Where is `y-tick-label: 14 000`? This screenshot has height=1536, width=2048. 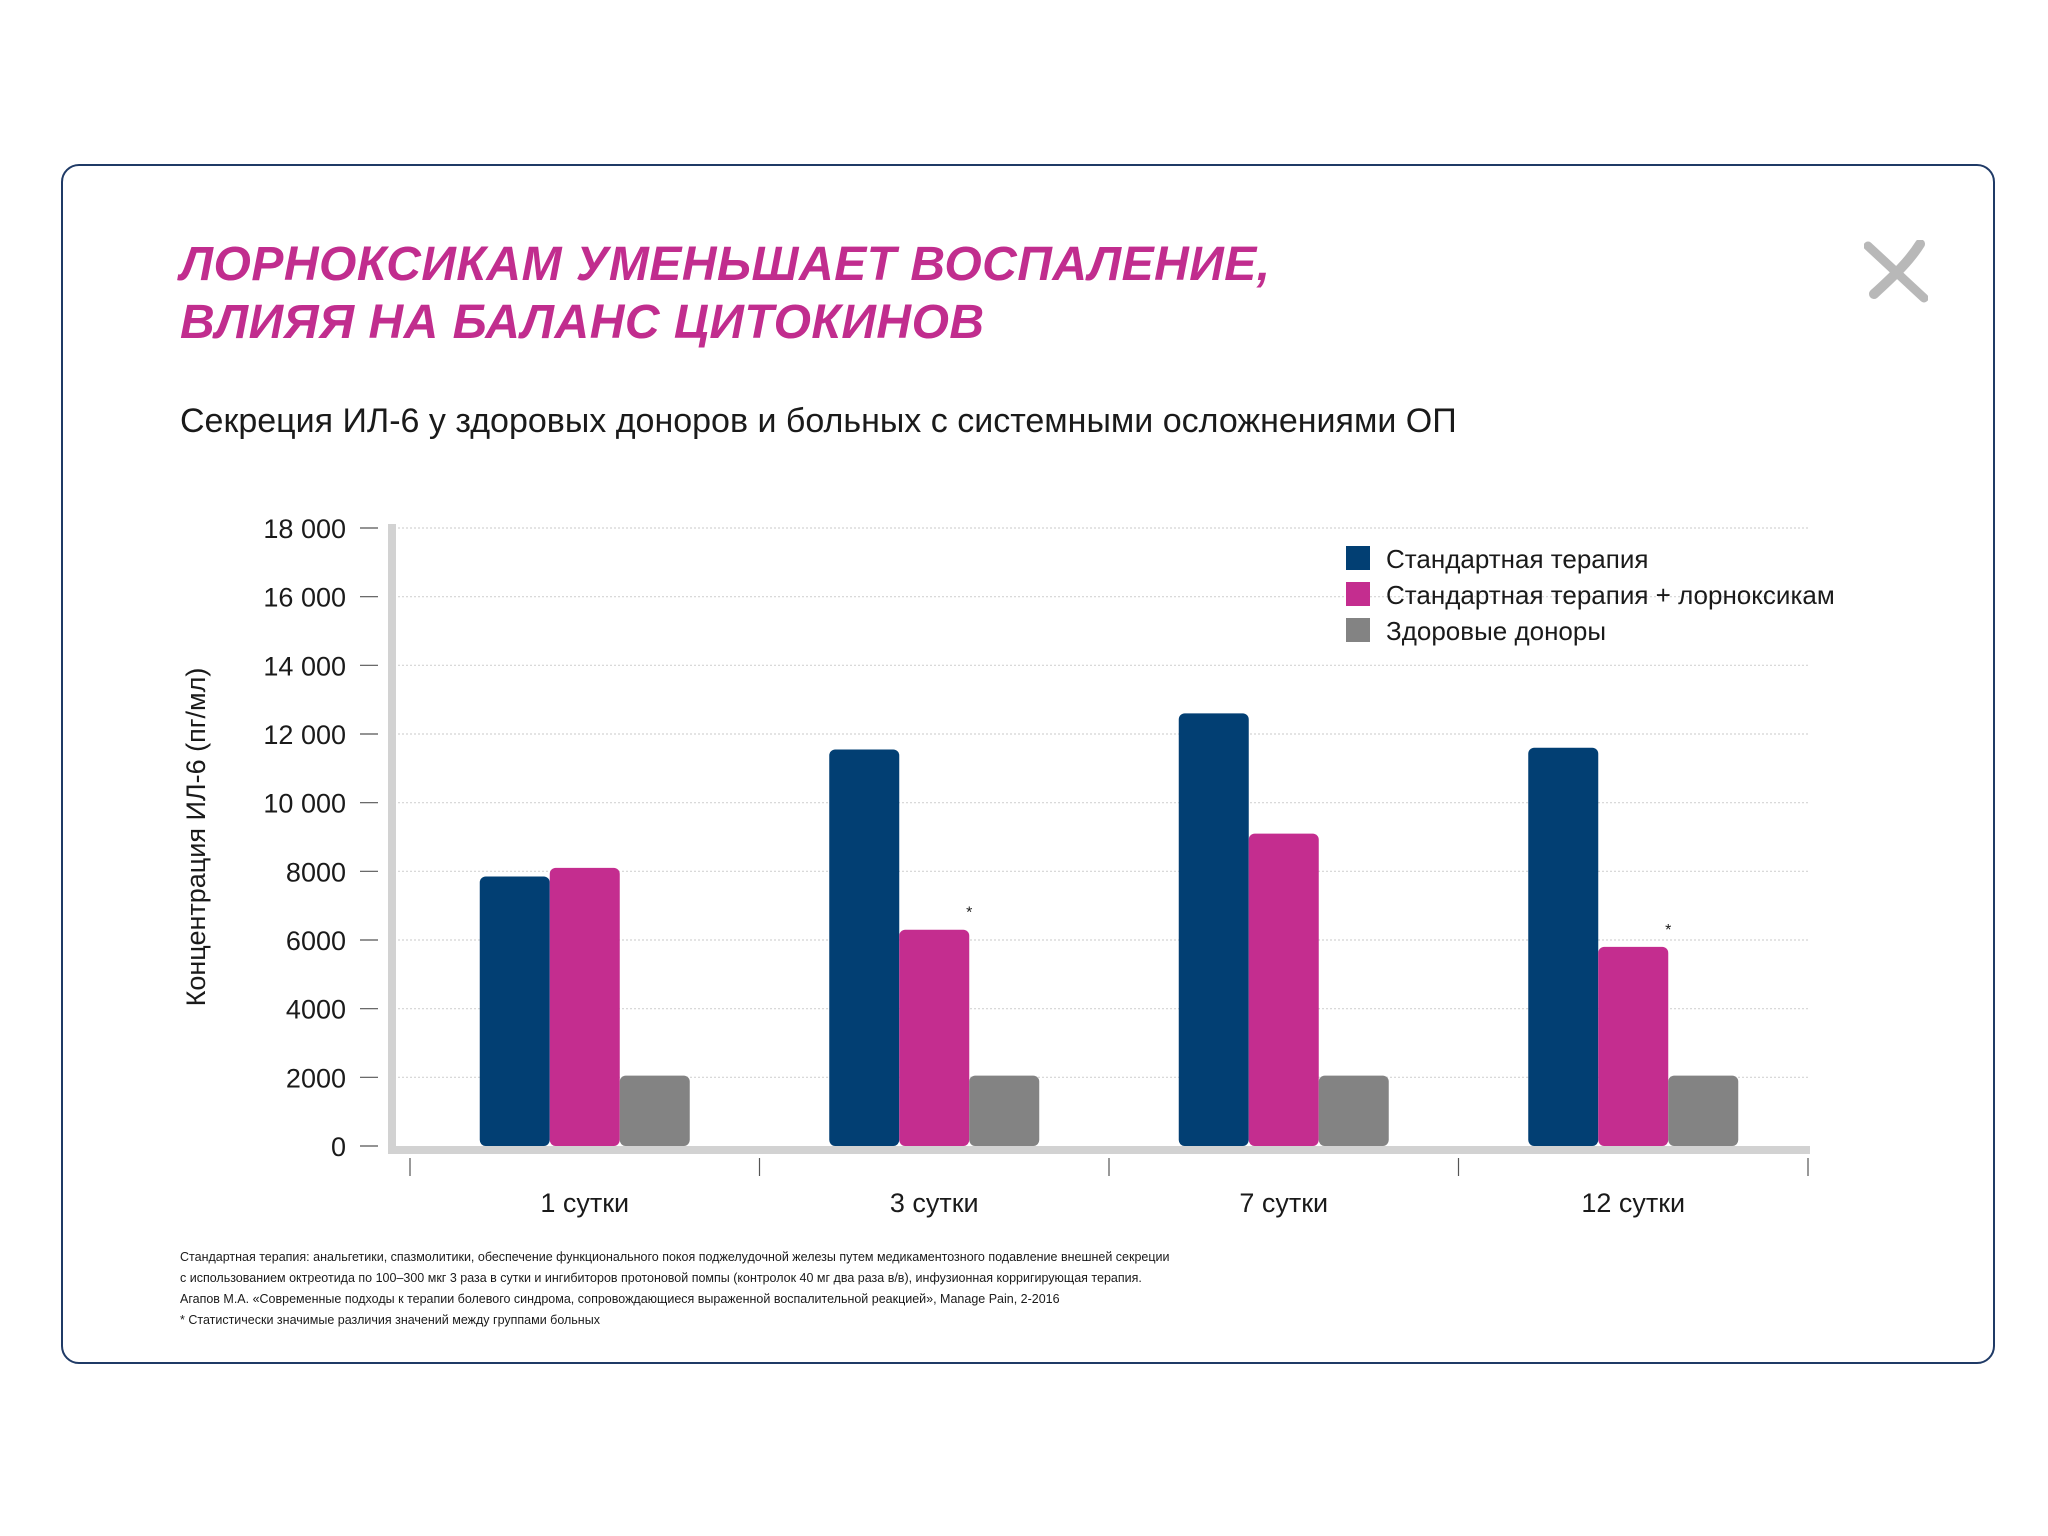 y-tick-label: 14 000 is located at coordinates (304, 666).